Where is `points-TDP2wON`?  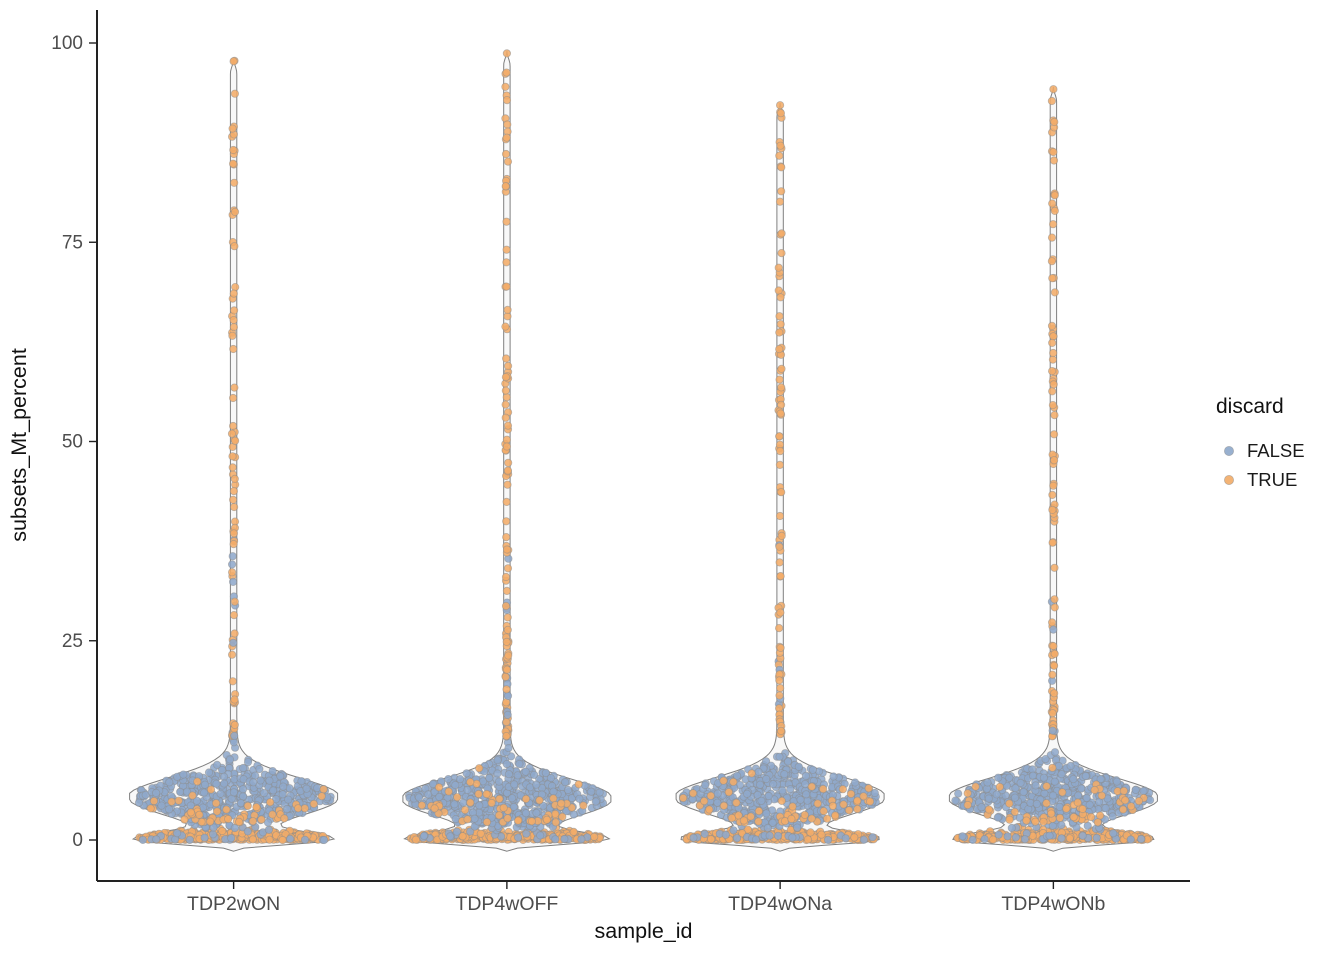
points-TDP2wON is located at coordinates (234, 450).